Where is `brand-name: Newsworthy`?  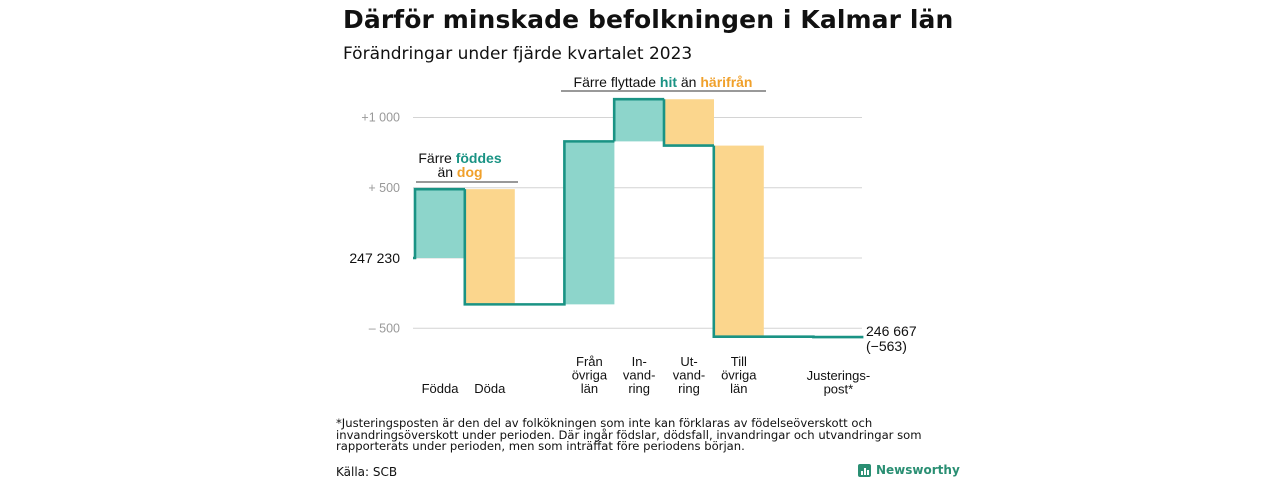
brand-name: Newsworthy is located at coordinates (918, 470).